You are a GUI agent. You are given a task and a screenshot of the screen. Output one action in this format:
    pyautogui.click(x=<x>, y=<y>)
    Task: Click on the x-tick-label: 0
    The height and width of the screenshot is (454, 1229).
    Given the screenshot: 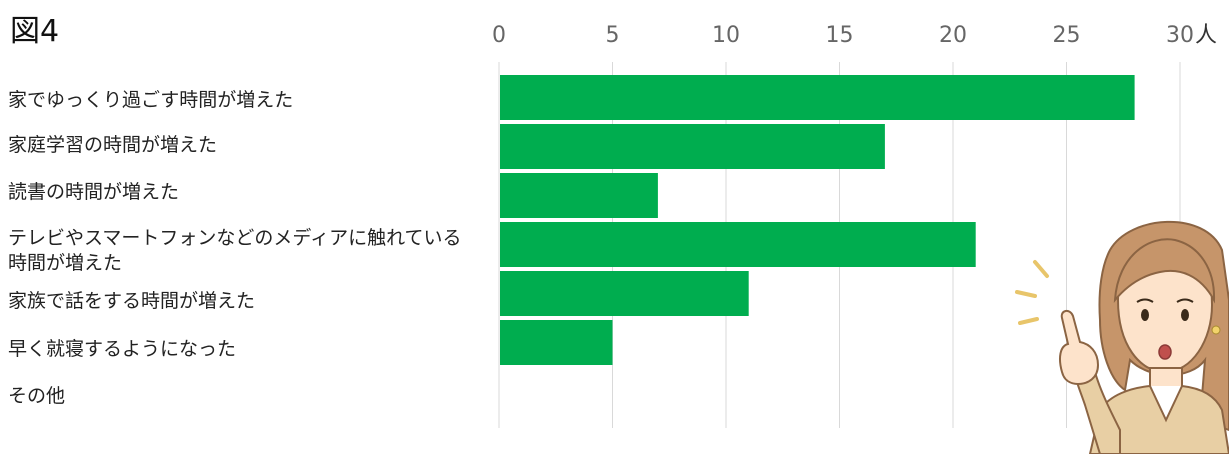 What is the action you would take?
    pyautogui.click(x=499, y=35)
    